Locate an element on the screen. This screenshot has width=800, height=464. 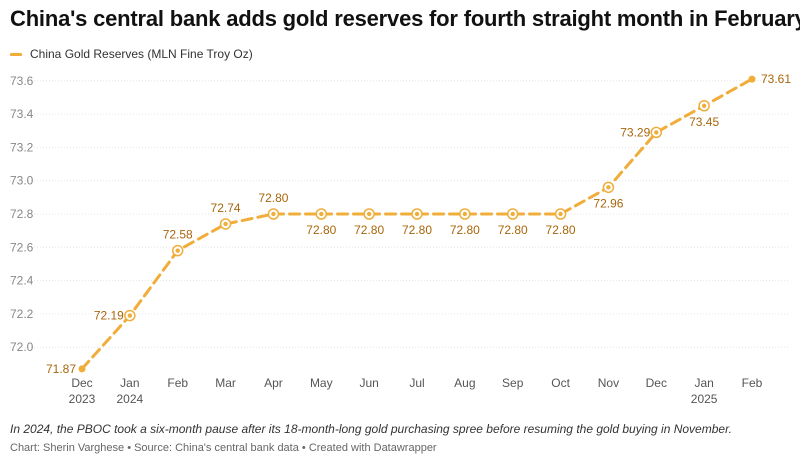
x-tick-label: Sep is located at coordinates (513, 383).